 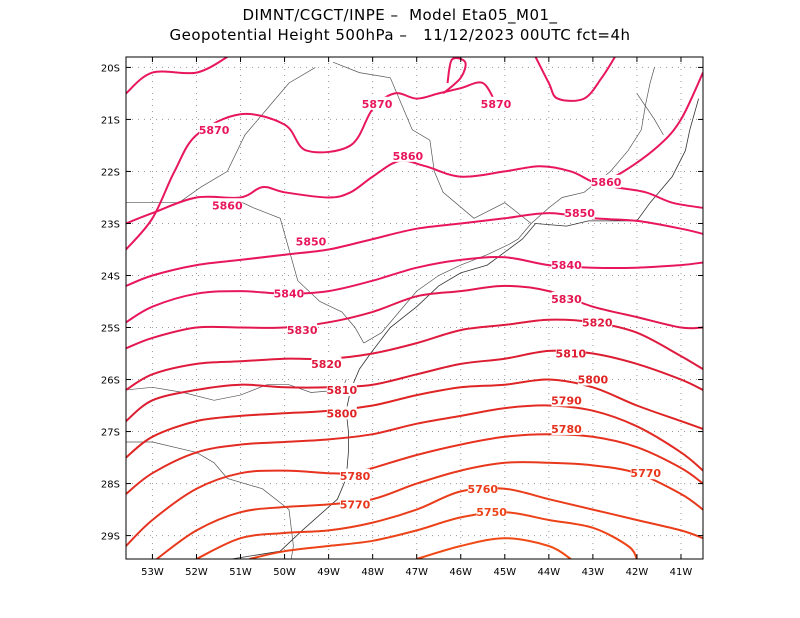 What do you see at coordinates (152, 572) in the screenshot?
I see `x-tick-label: 53W` at bounding box center [152, 572].